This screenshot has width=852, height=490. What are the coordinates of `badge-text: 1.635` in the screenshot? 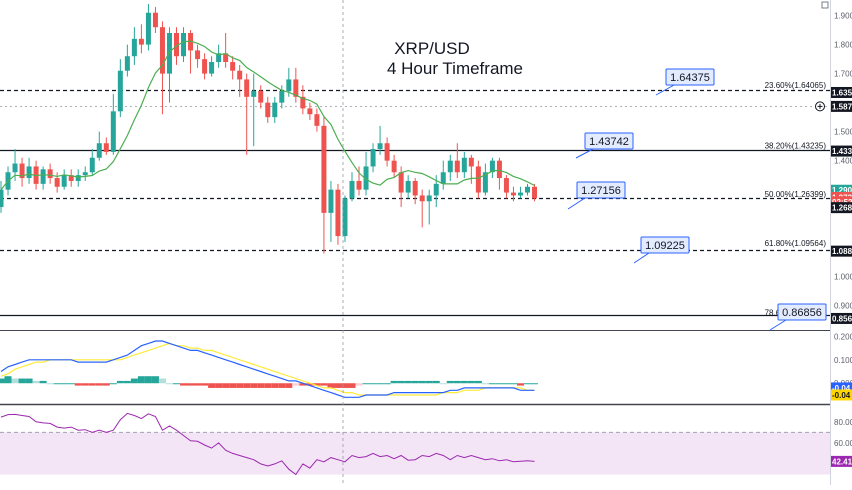 It's located at (842, 92).